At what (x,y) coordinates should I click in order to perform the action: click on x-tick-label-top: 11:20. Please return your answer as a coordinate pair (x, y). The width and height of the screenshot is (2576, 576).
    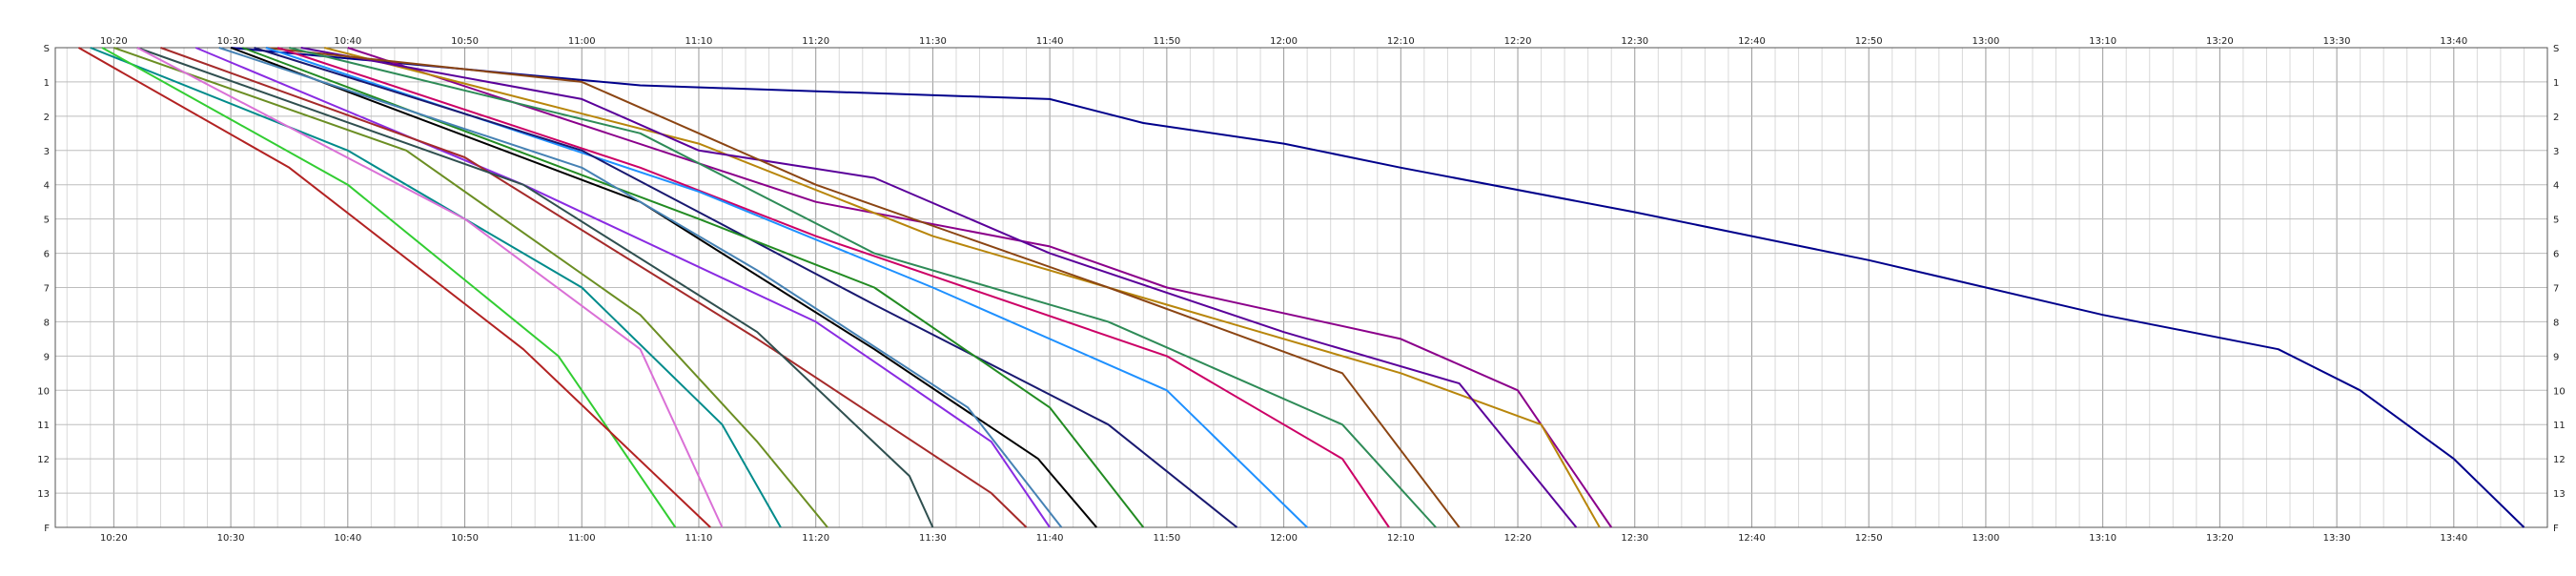
    Looking at the image, I should click on (816, 41).